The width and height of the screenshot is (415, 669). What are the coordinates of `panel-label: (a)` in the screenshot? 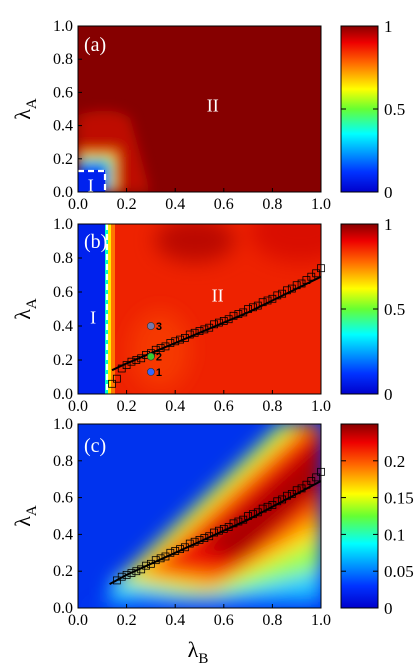 It's located at (95, 45).